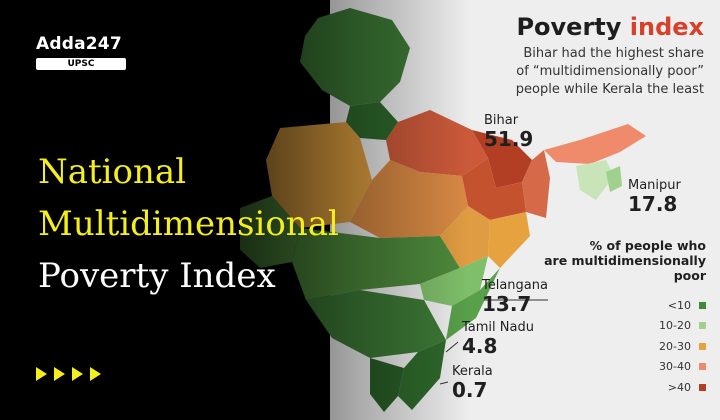 The image size is (720, 420). Describe the element at coordinates (470, 390) in the screenshot. I see `callout-value: 0.7` at that location.